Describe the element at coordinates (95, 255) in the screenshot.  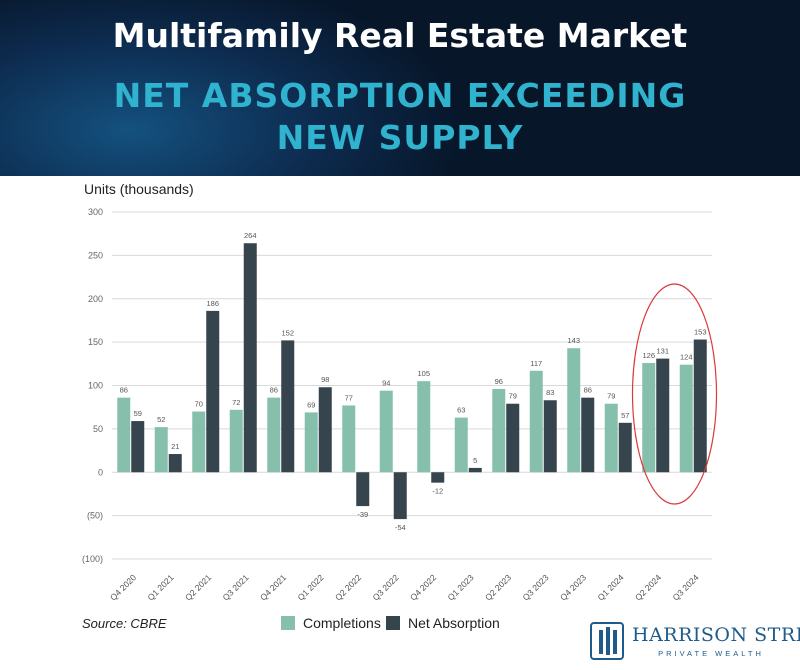
I see `y-tick-label: 250` at that location.